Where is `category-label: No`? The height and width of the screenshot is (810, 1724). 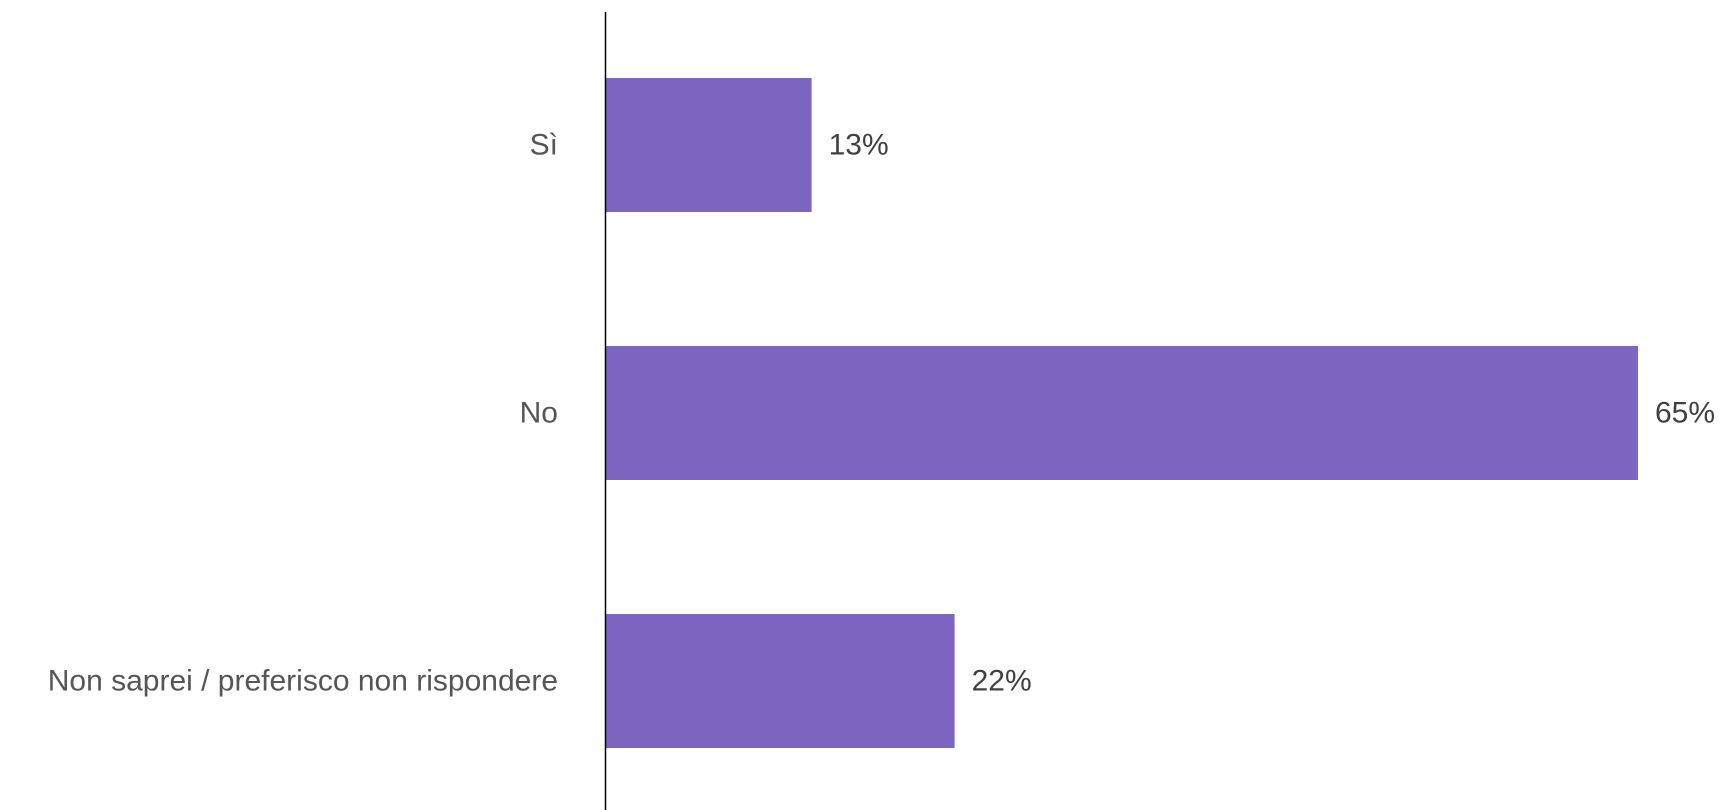 category-label: No is located at coordinates (539, 413).